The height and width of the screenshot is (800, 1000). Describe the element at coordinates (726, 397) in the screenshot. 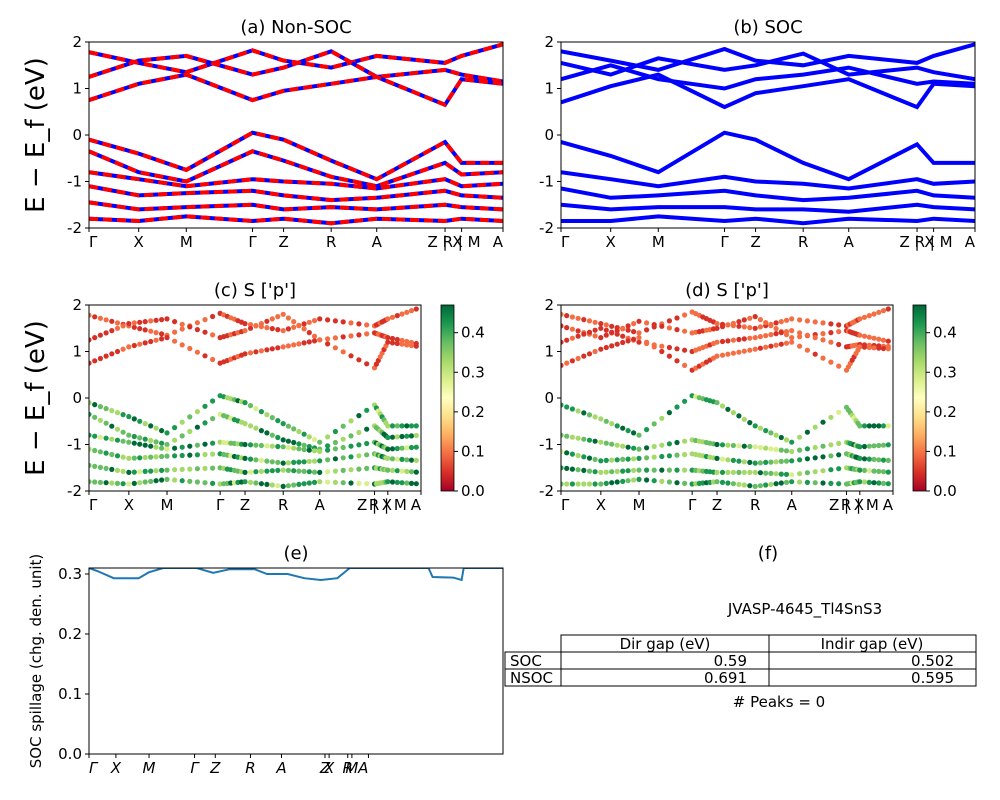

I see `panel-d-dots` at that location.